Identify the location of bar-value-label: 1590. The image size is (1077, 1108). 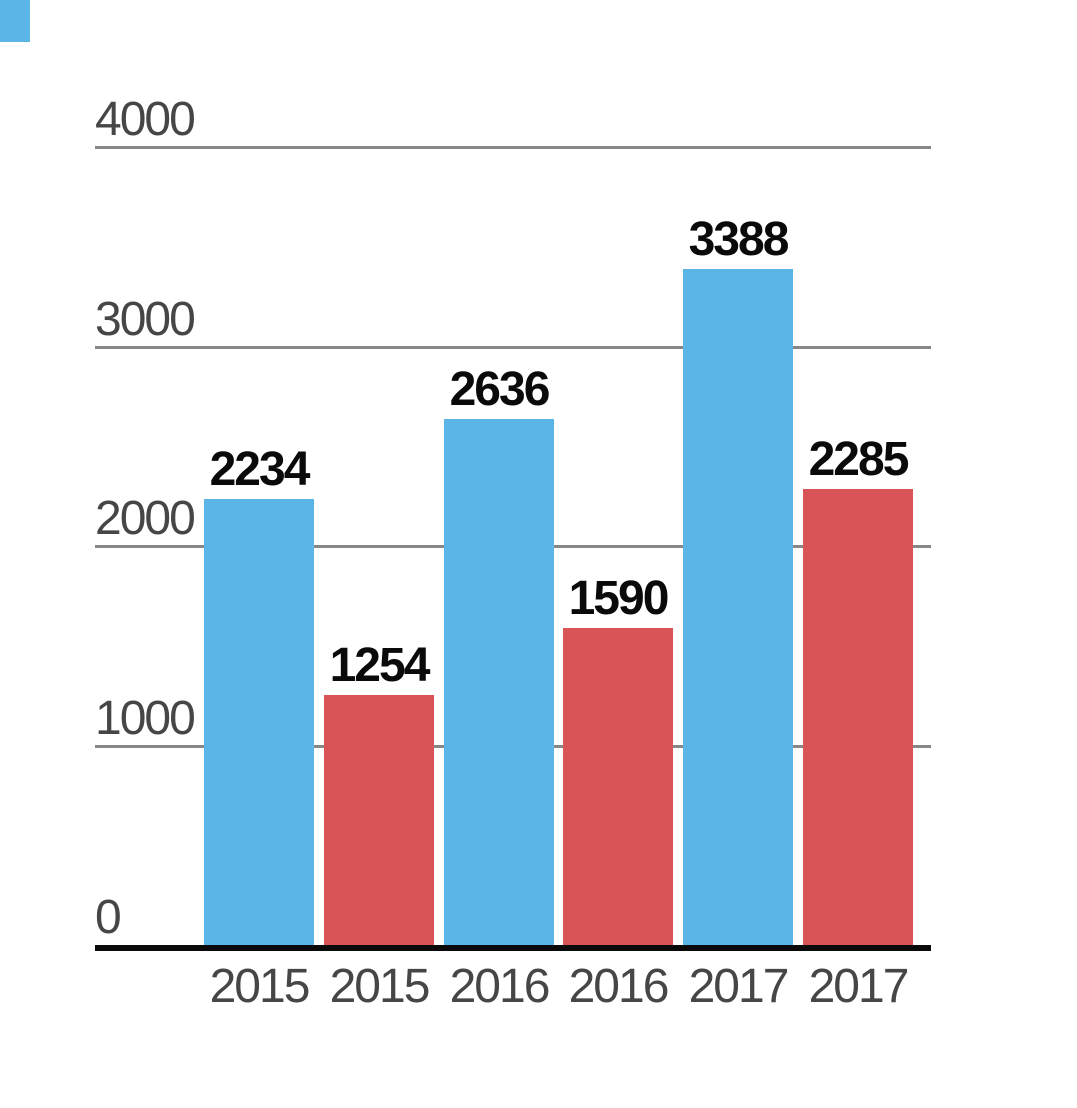
(619, 598).